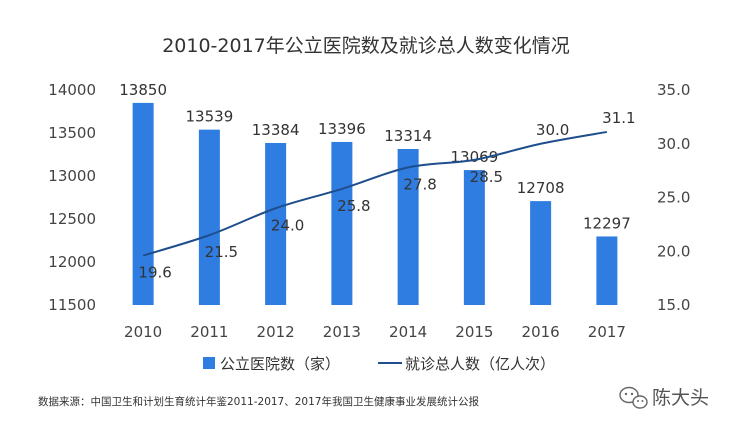  Describe the element at coordinates (375, 332) in the screenshot. I see `x-axis: 2010 2011 2012 2013 2014 2015 2016 2017` at that location.